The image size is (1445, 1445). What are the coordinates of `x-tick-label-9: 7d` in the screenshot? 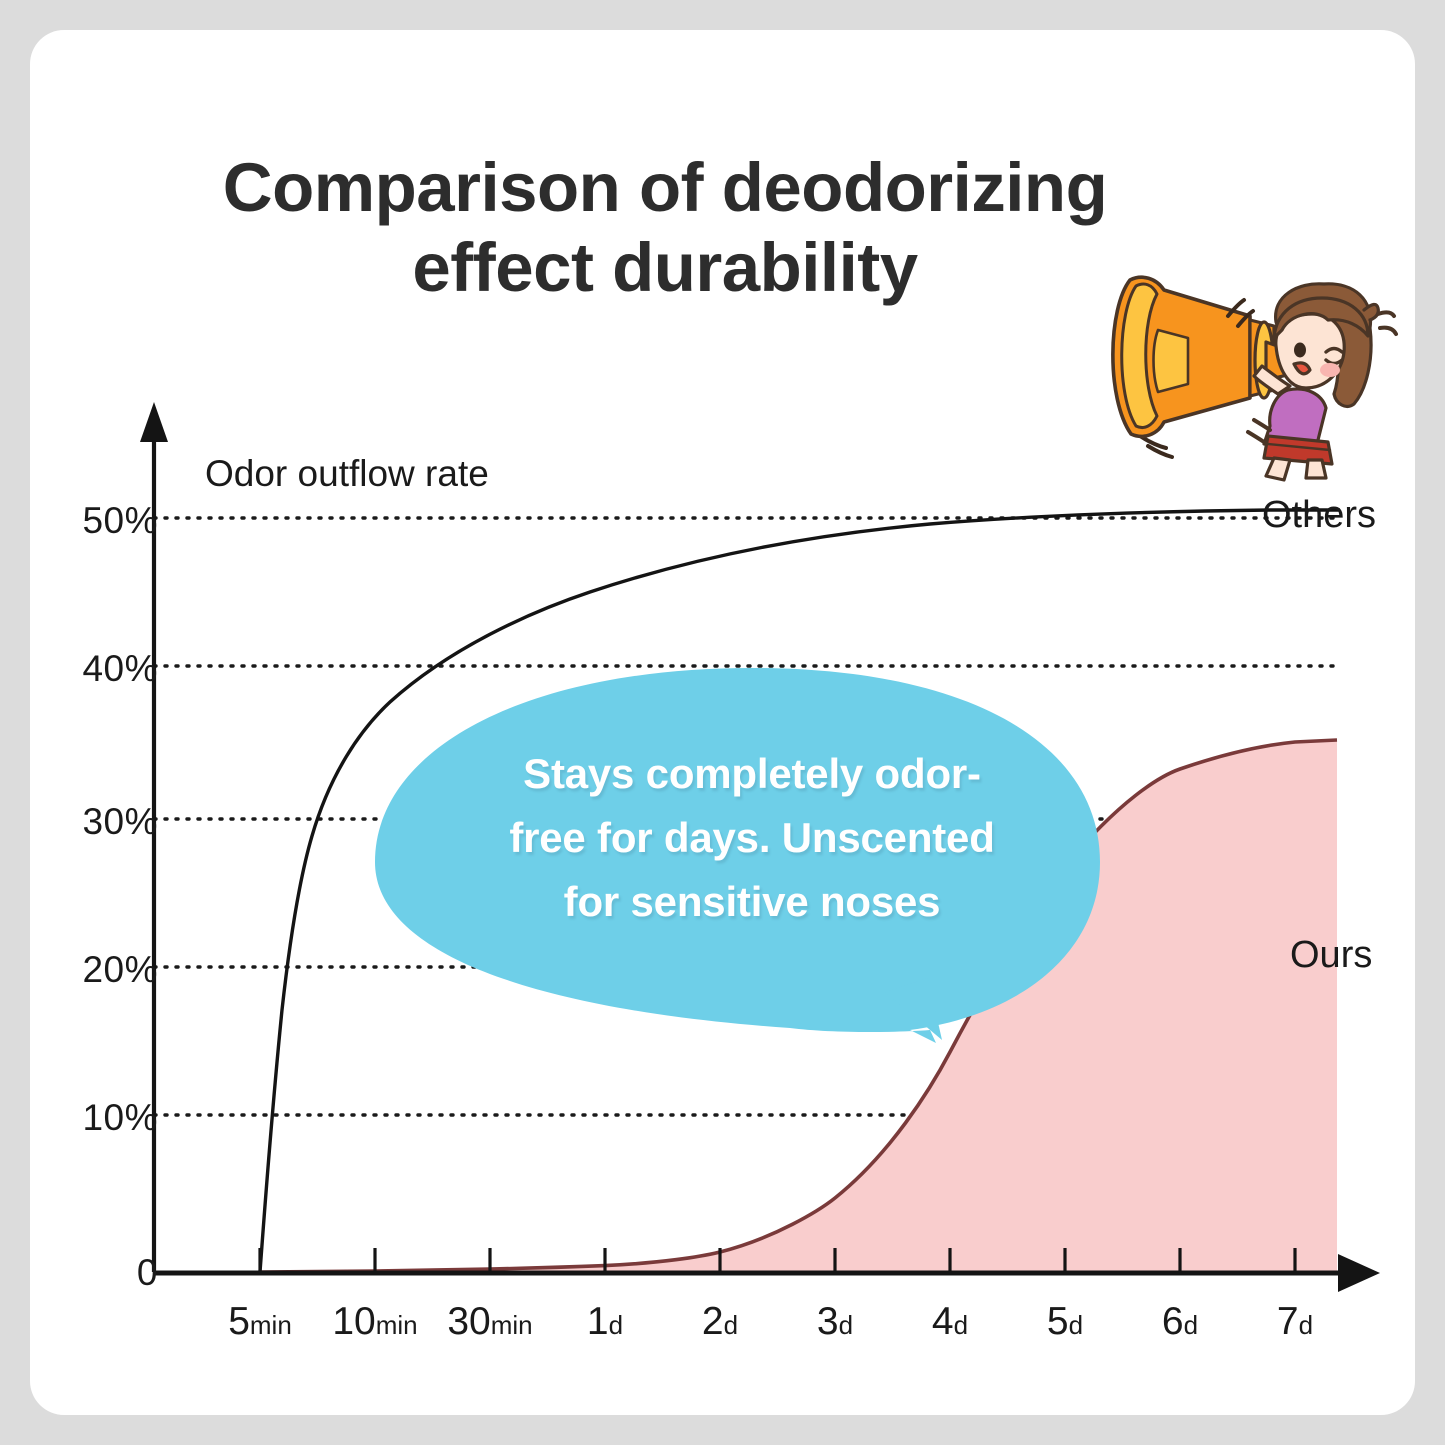 It's located at (1295, 1322).